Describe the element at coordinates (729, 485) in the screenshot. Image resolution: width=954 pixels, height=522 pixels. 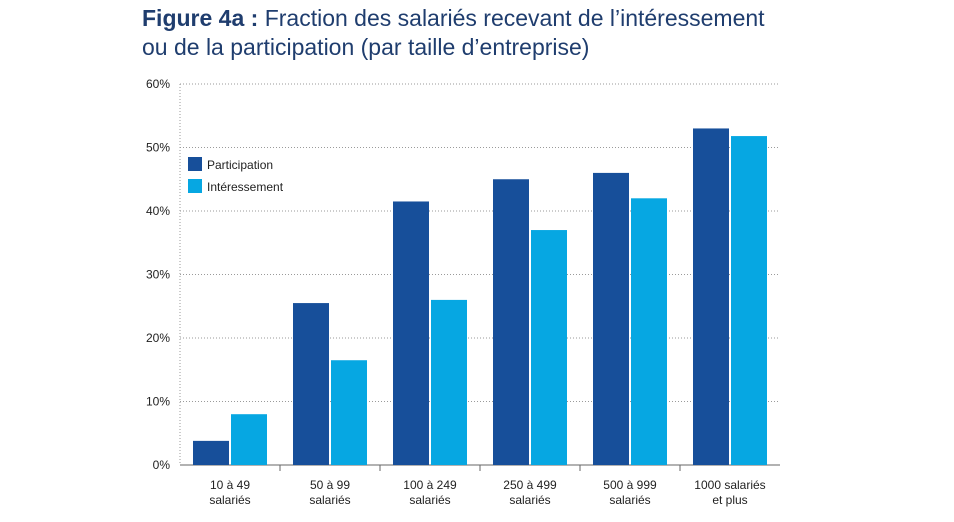
I see `x-category-label: 1000 salariés` at that location.